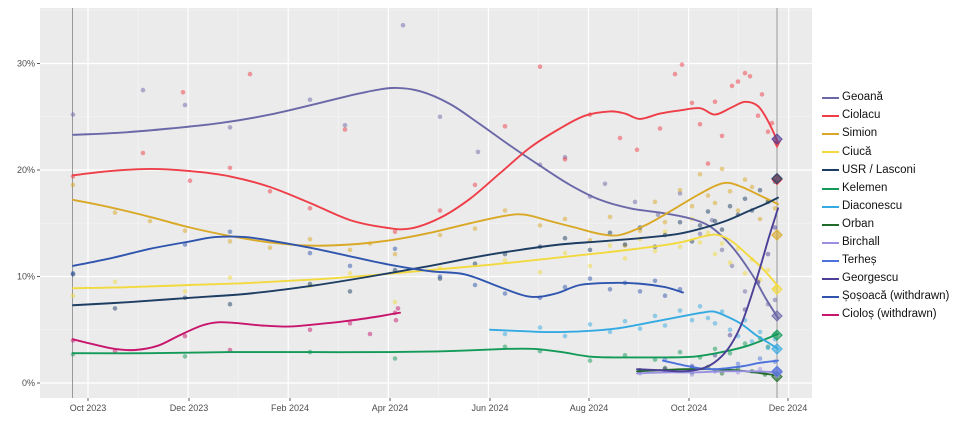  Describe the element at coordinates (885, 225) in the screenshot. I see `legend-item: Orban` at that location.